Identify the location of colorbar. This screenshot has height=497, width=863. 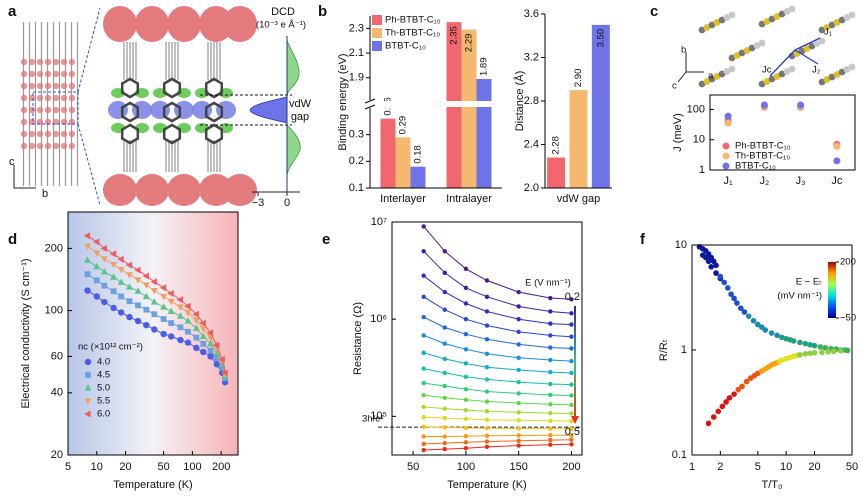
(832, 290).